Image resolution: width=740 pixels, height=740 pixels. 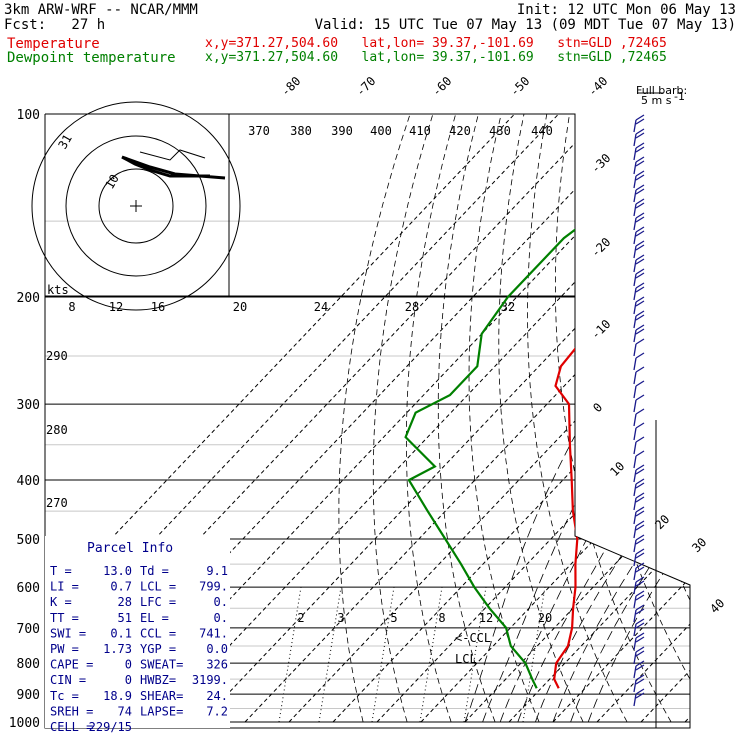 What do you see at coordinates (340, 618) in the screenshot?
I see `mixing-ratio-label-3: 3` at bounding box center [340, 618].